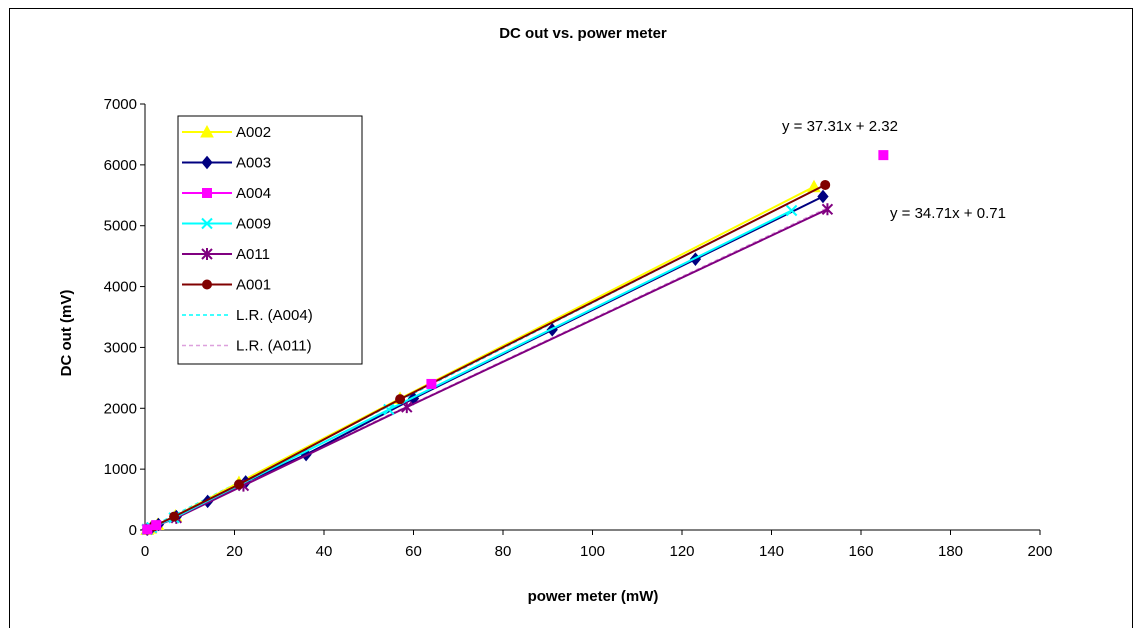 The width and height of the screenshot is (1135, 628). I want to click on legend-item-l-r-a004: L.R. (A004), so click(247, 315).